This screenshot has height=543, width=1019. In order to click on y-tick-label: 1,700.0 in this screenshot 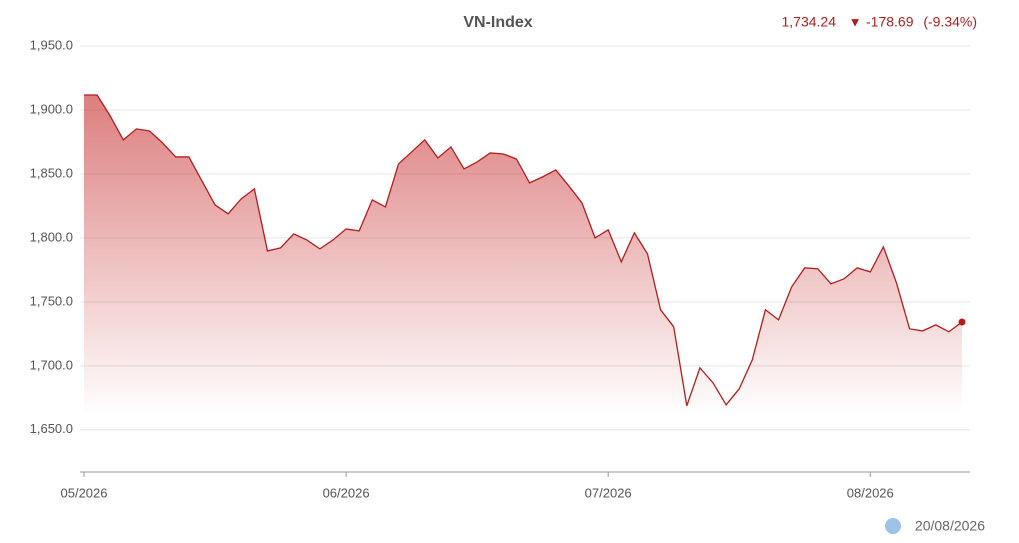, I will do `click(51, 364)`.